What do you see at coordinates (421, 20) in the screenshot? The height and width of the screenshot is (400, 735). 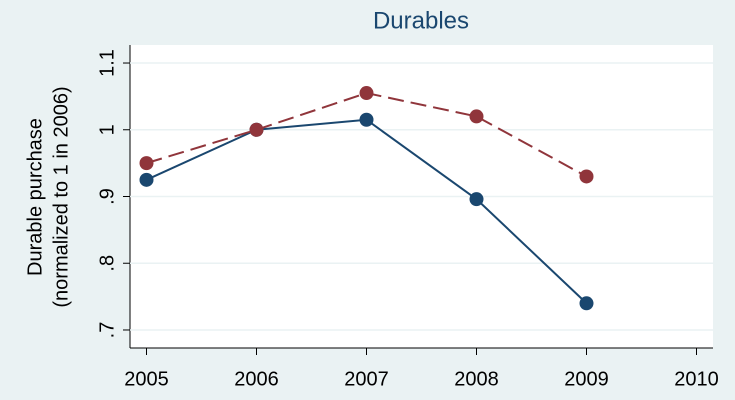 I see `chart-title: Durables` at bounding box center [421, 20].